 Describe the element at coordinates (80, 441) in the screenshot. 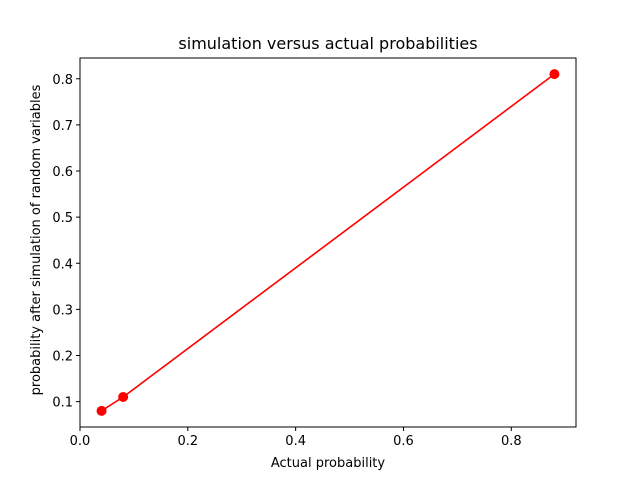

I see `x-tick-label: 0.0` at that location.